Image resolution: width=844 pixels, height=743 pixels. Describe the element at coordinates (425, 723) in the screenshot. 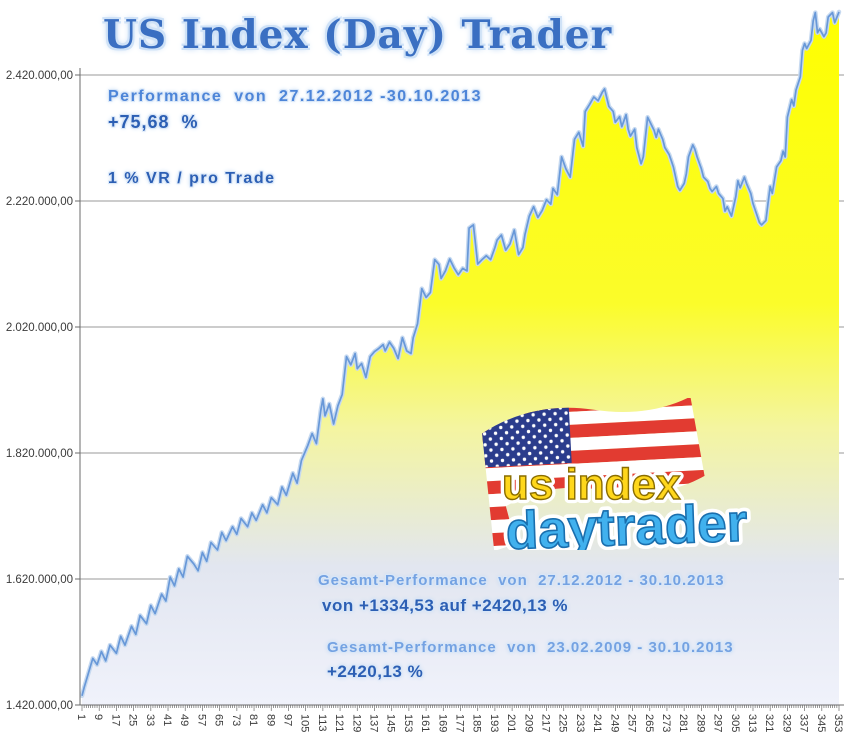

I see `x-axis-tick-label: 161` at that location.